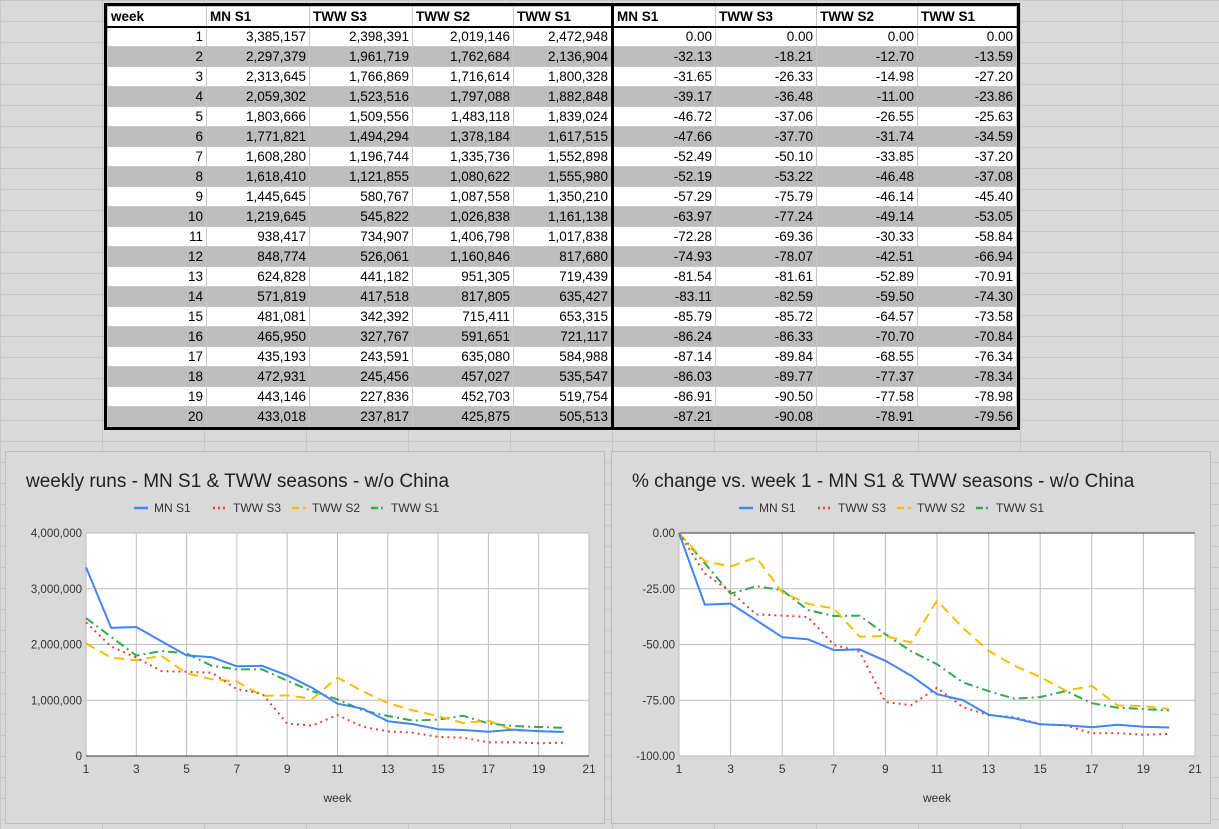 Image resolution: width=1219 pixels, height=829 pixels. Describe the element at coordinates (157, 116) in the screenshot. I see `table-cell: 5` at that location.